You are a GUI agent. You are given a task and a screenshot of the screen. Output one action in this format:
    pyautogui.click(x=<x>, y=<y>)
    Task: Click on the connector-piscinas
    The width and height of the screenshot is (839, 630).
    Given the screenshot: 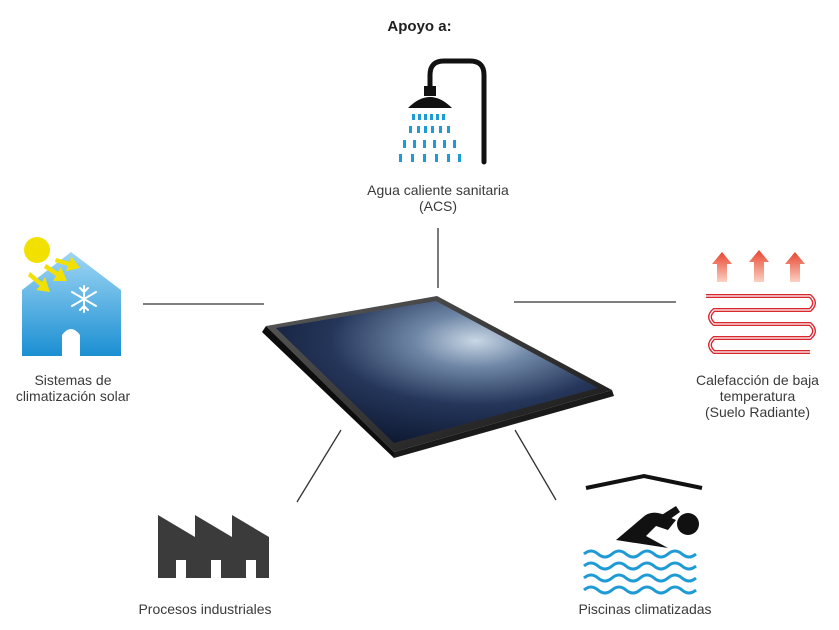 What is the action you would take?
    pyautogui.click(x=535, y=465)
    